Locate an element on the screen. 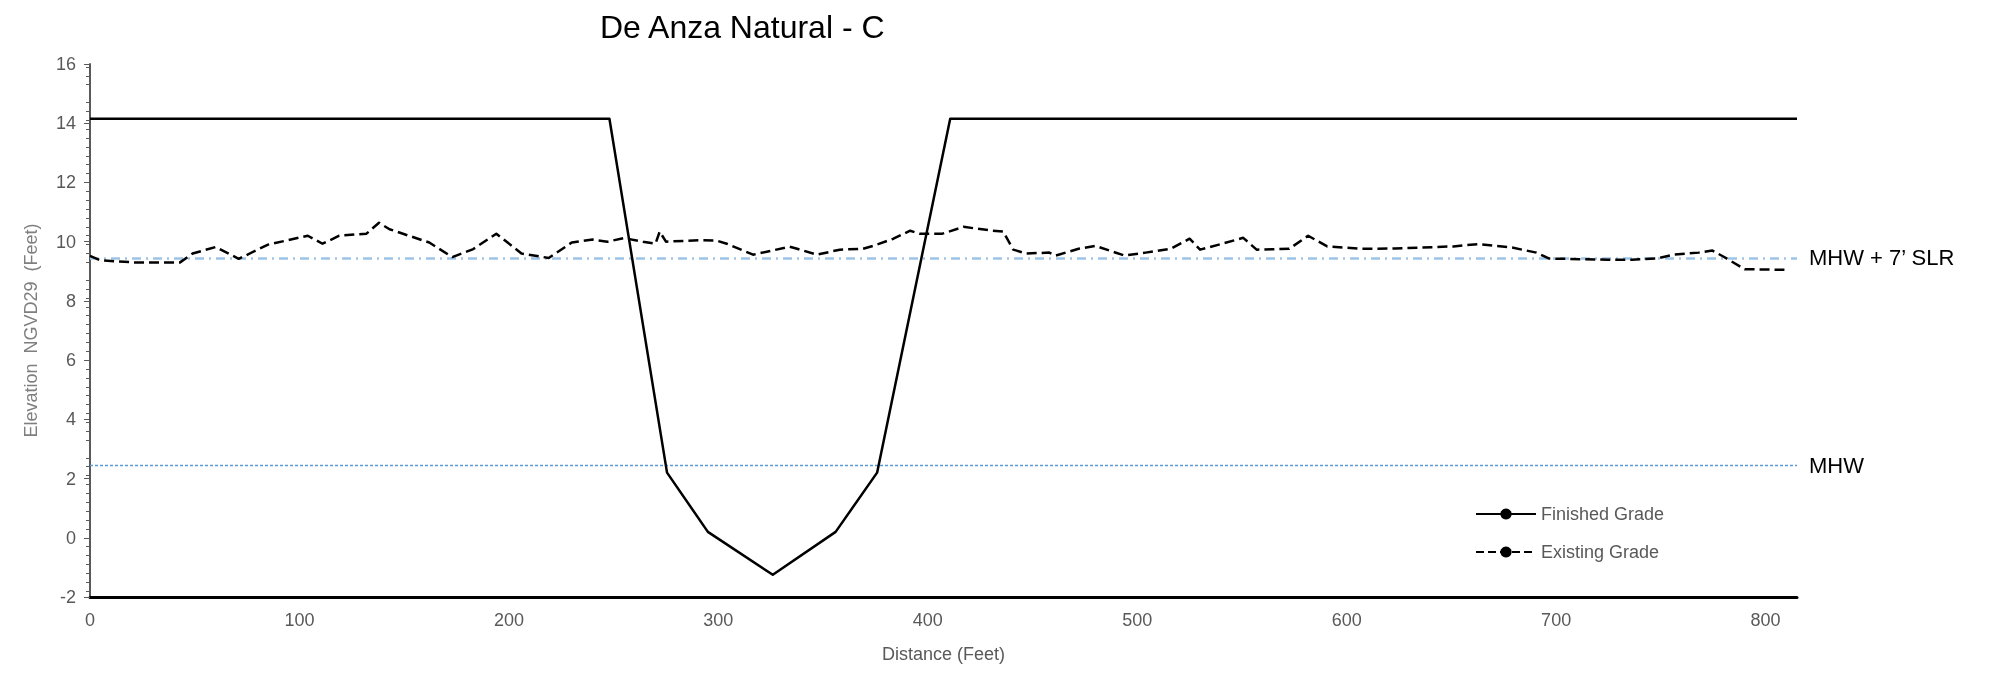 Image resolution: width=1995 pixels, height=682 pixels. ref-line-label: MHW is located at coordinates (1837, 465).